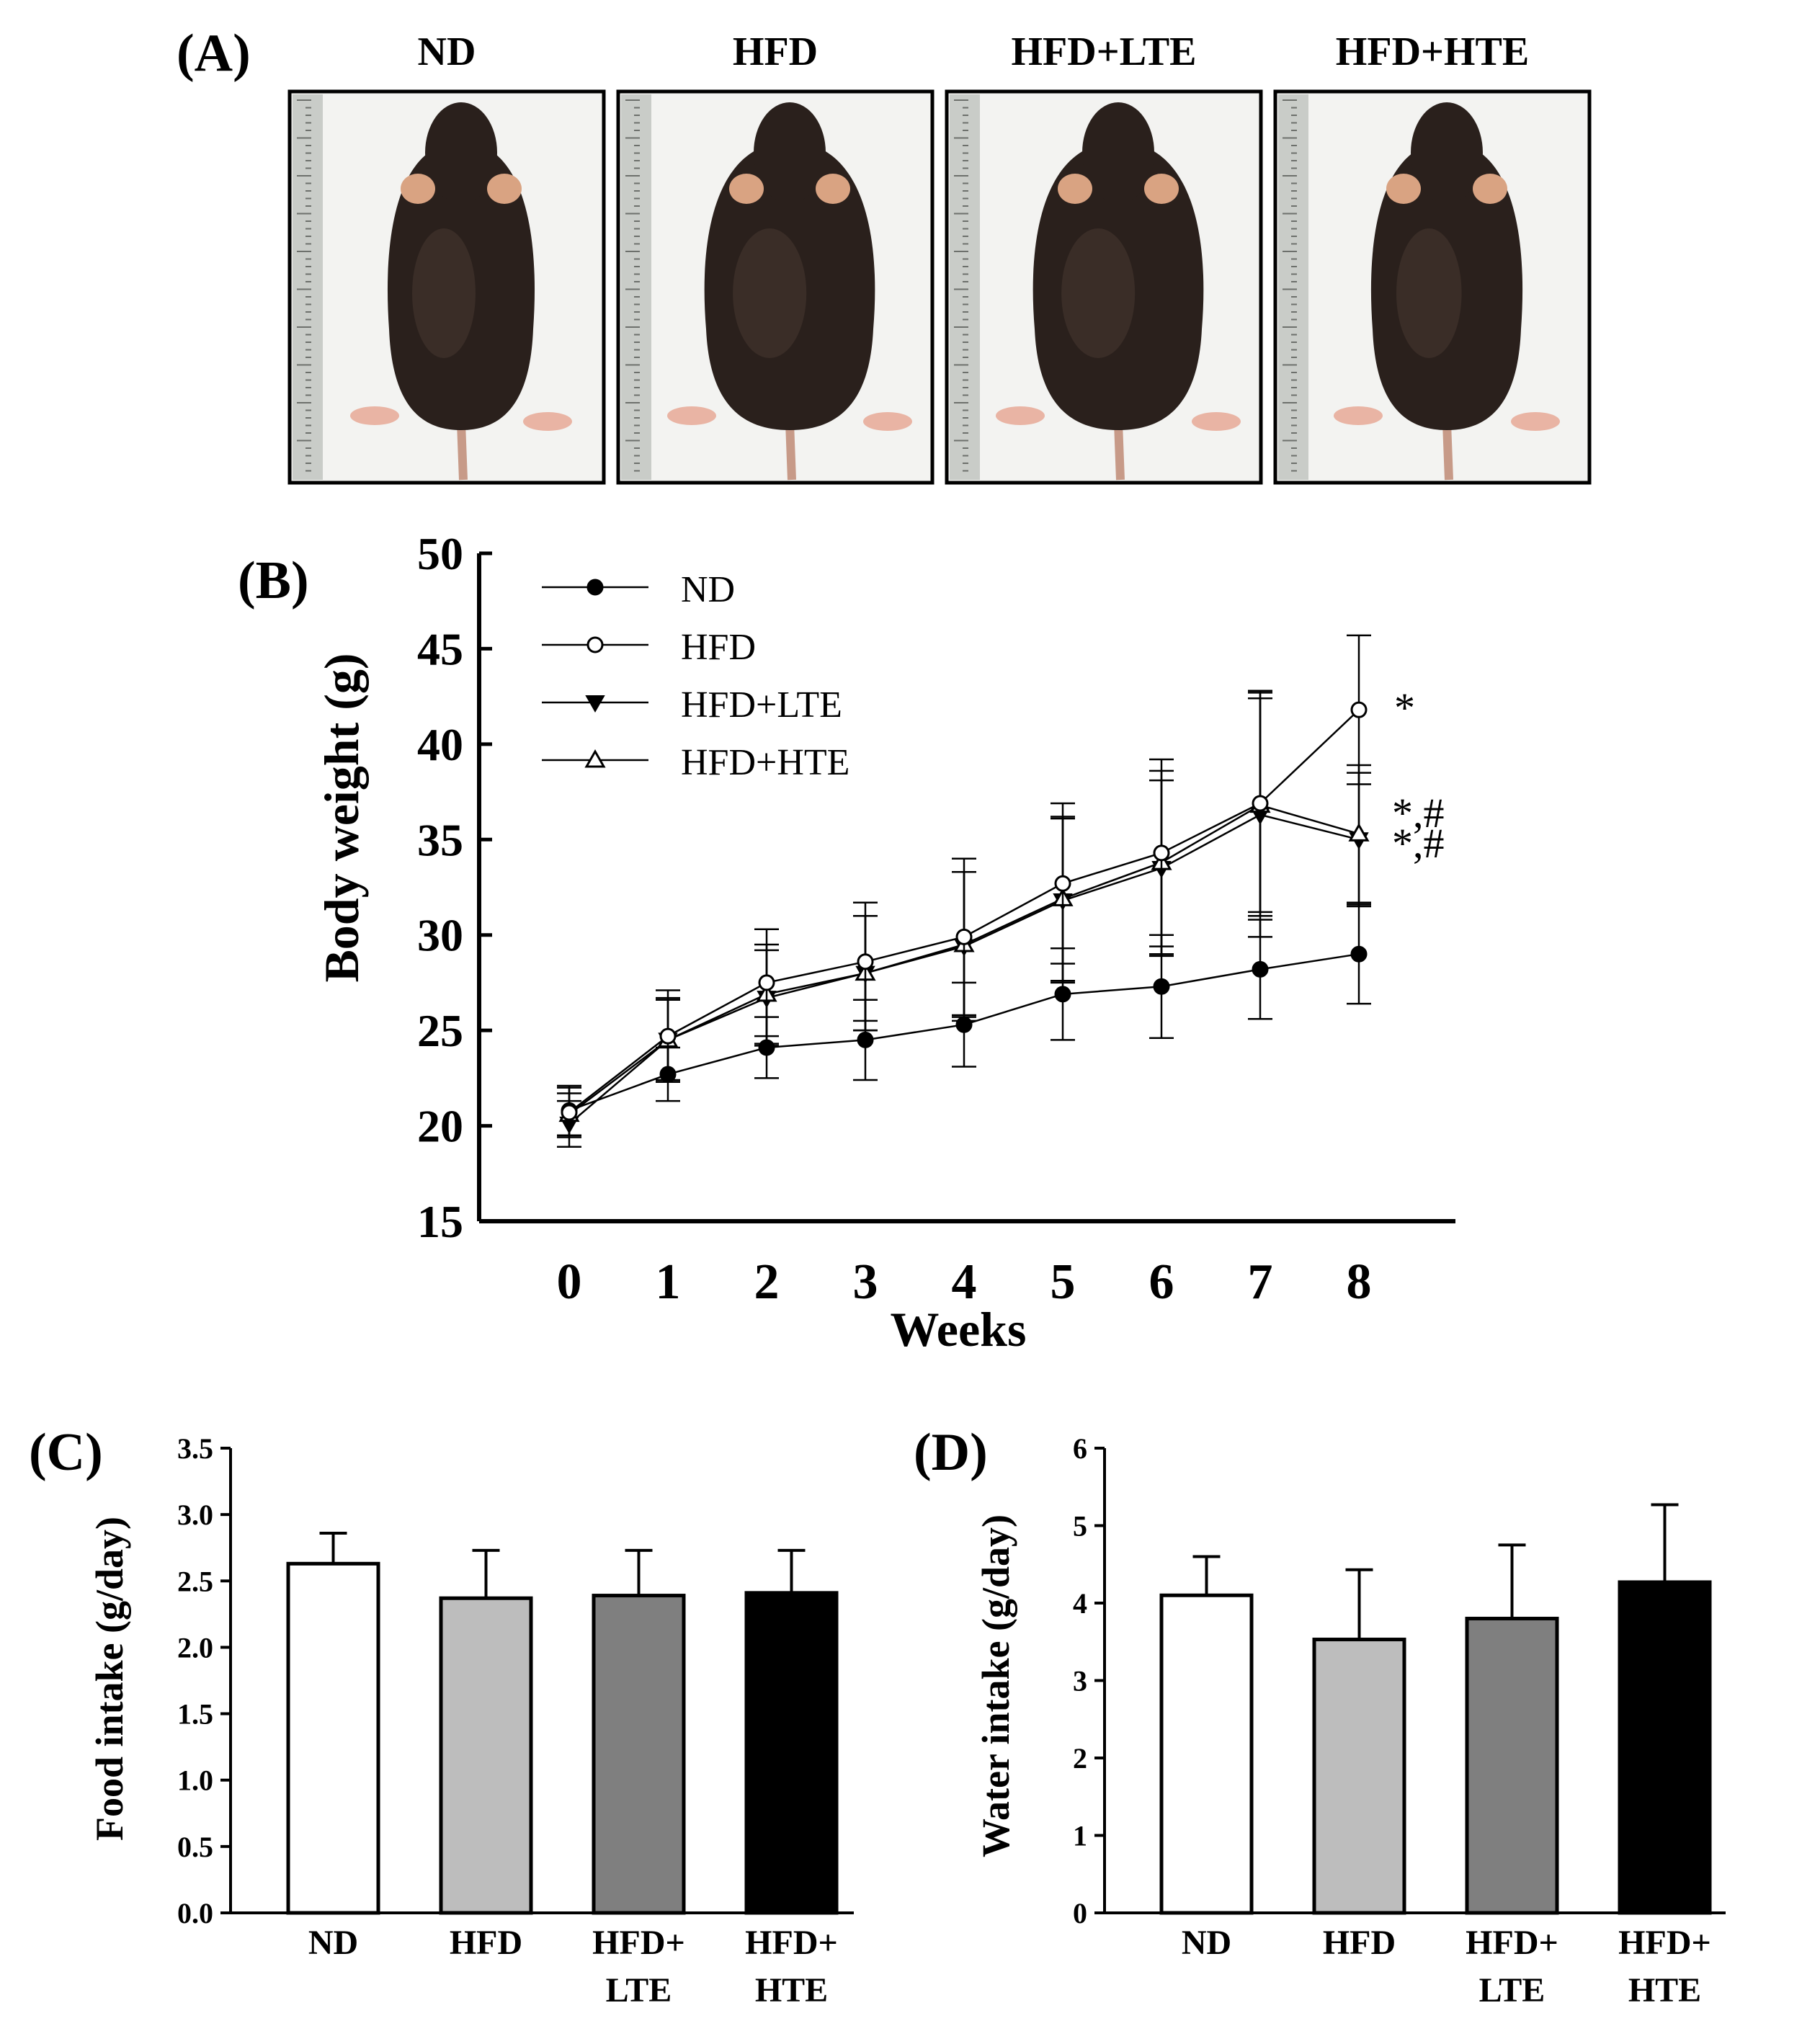 This screenshot has width=1802, height=2044. I want to click on ruler-ticks, so click(961, 285).